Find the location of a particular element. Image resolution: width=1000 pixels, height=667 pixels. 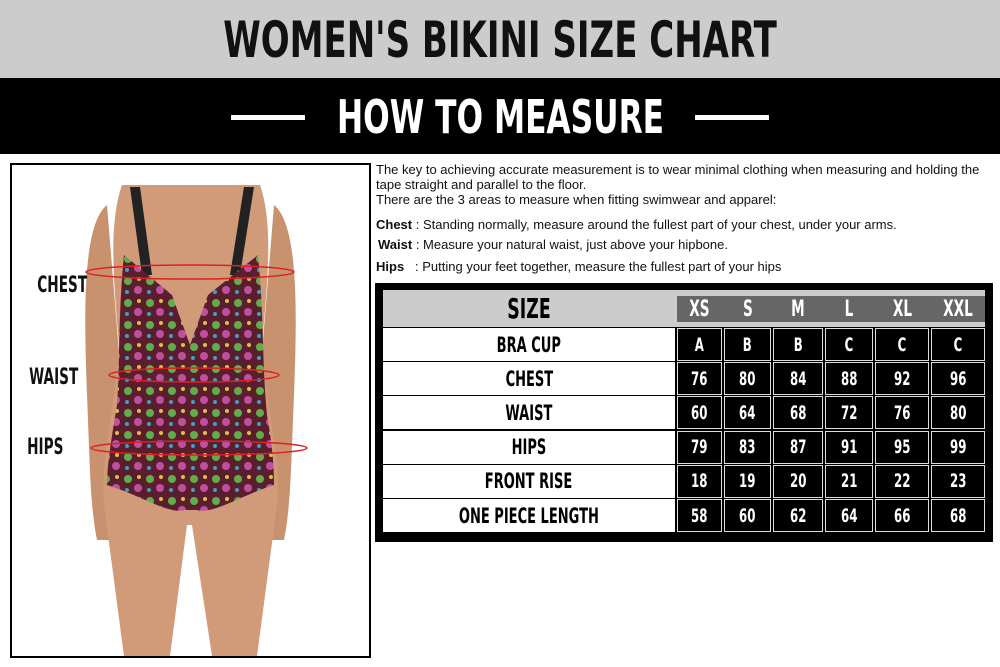

table-cell: 84 is located at coordinates (798, 379).